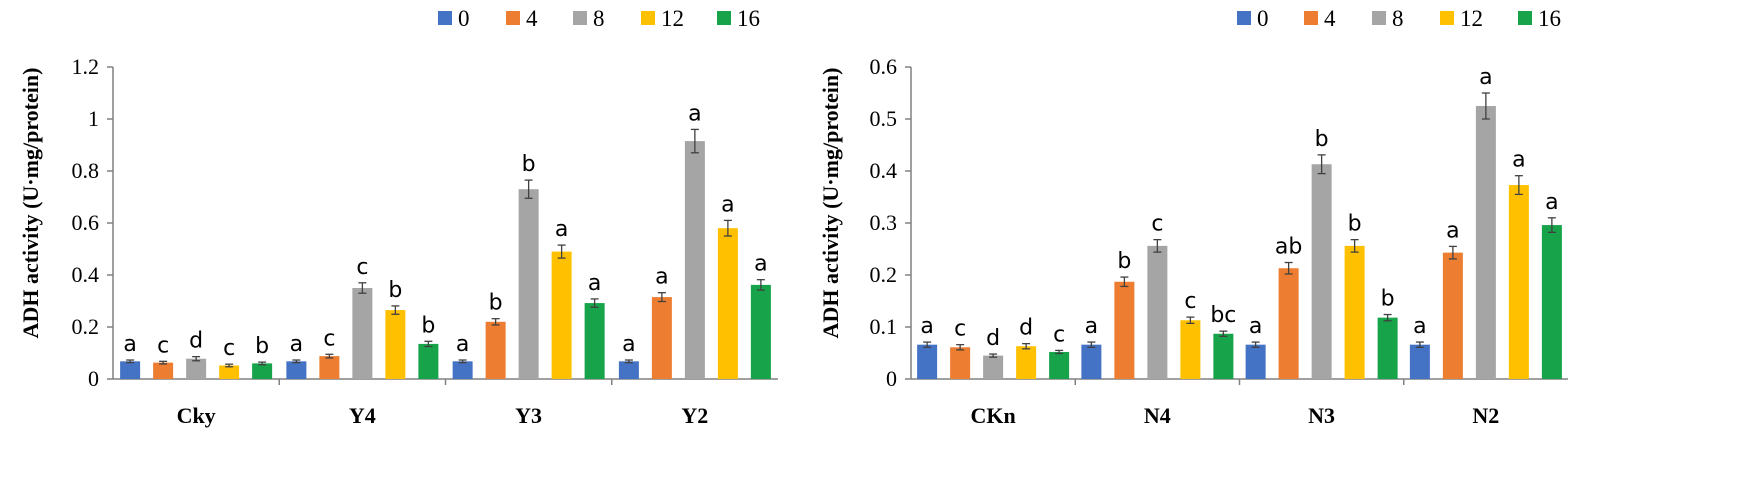 This screenshot has height=484, width=1743. I want to click on y-tick-label: 0.6, so click(884, 66).